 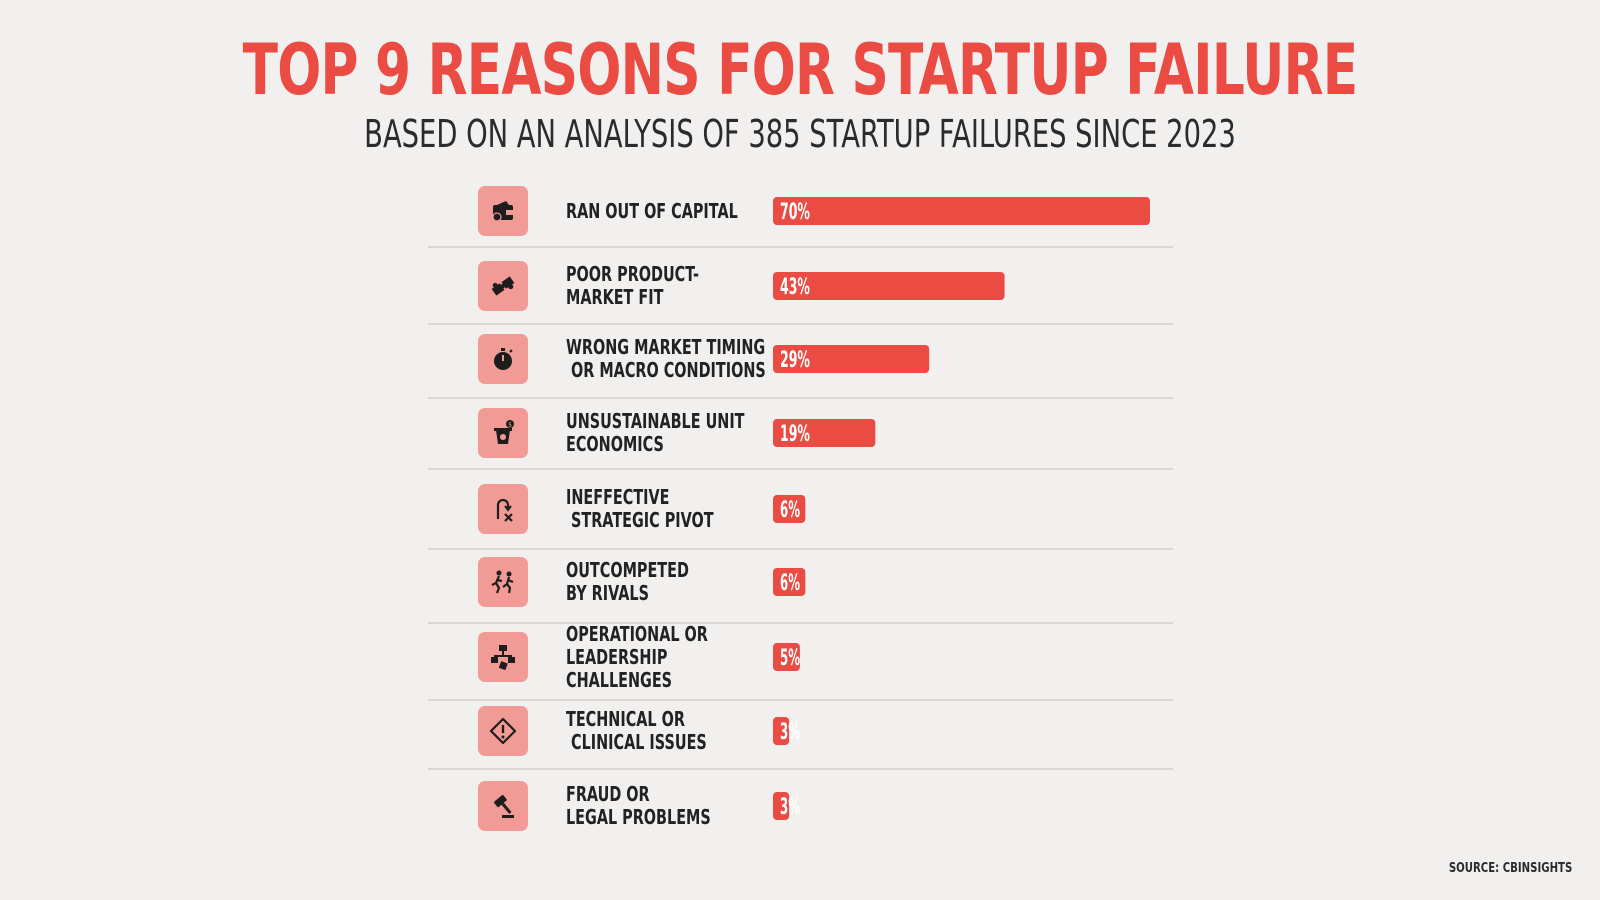 What do you see at coordinates (503, 433) in the screenshot?
I see `money-bag-icon: $` at bounding box center [503, 433].